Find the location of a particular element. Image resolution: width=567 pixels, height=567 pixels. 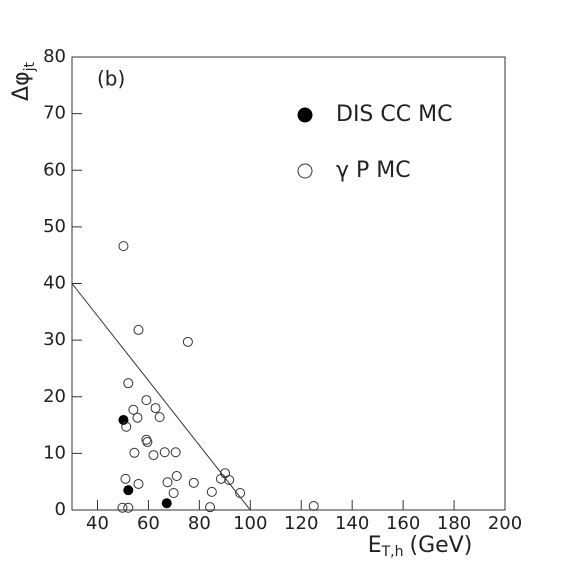

x-label-sub: T,h is located at coordinates (392, 552).